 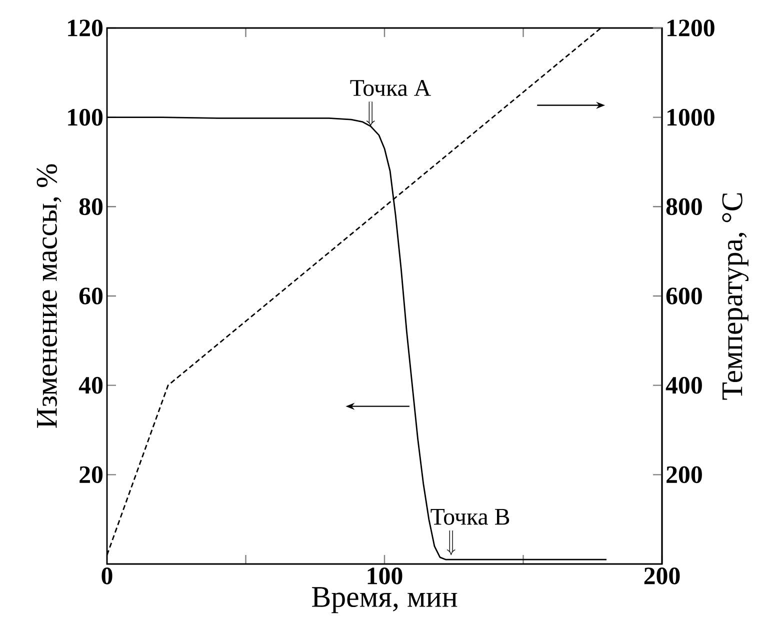 What do you see at coordinates (90, 385) in the screenshot?
I see `y-tick-label: 40` at bounding box center [90, 385].